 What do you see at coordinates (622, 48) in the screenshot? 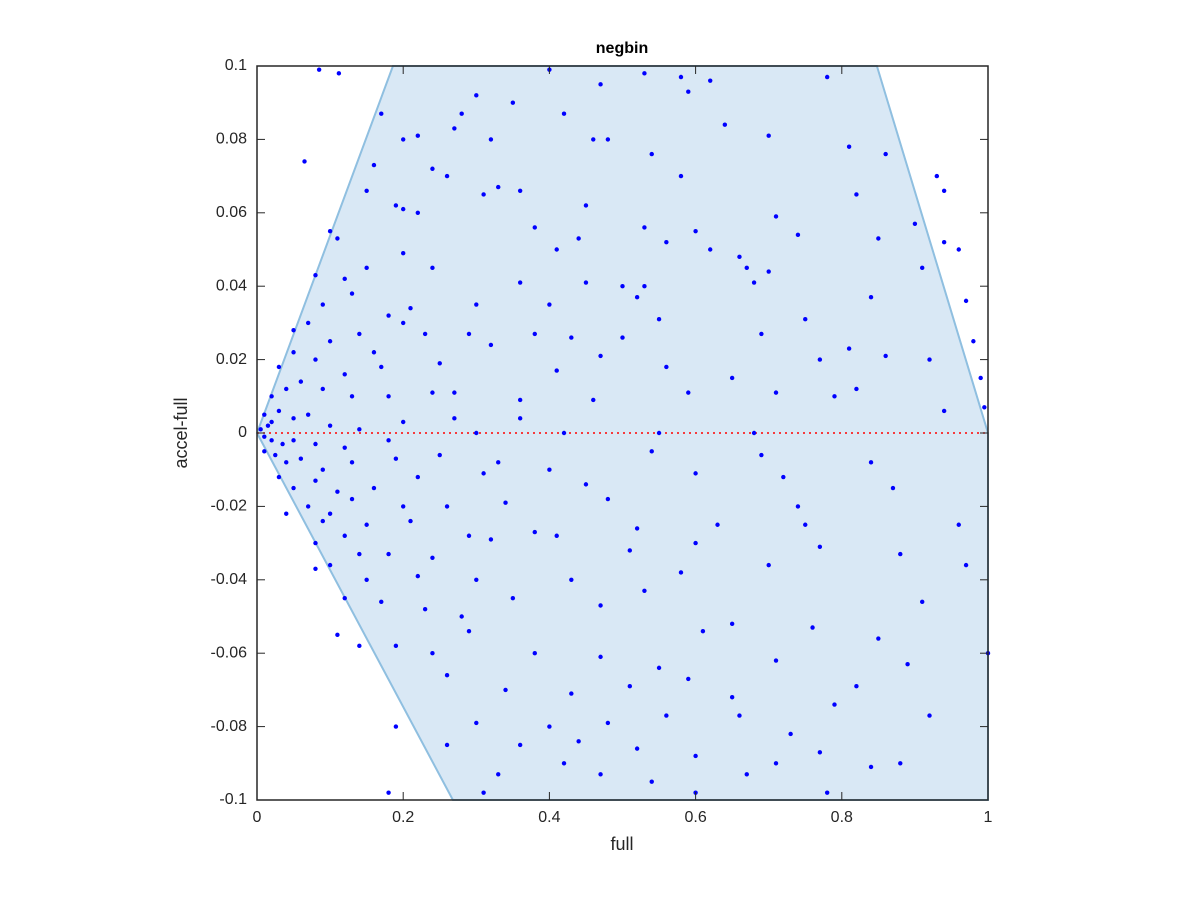
I see `chart-title: negbin` at bounding box center [622, 48].